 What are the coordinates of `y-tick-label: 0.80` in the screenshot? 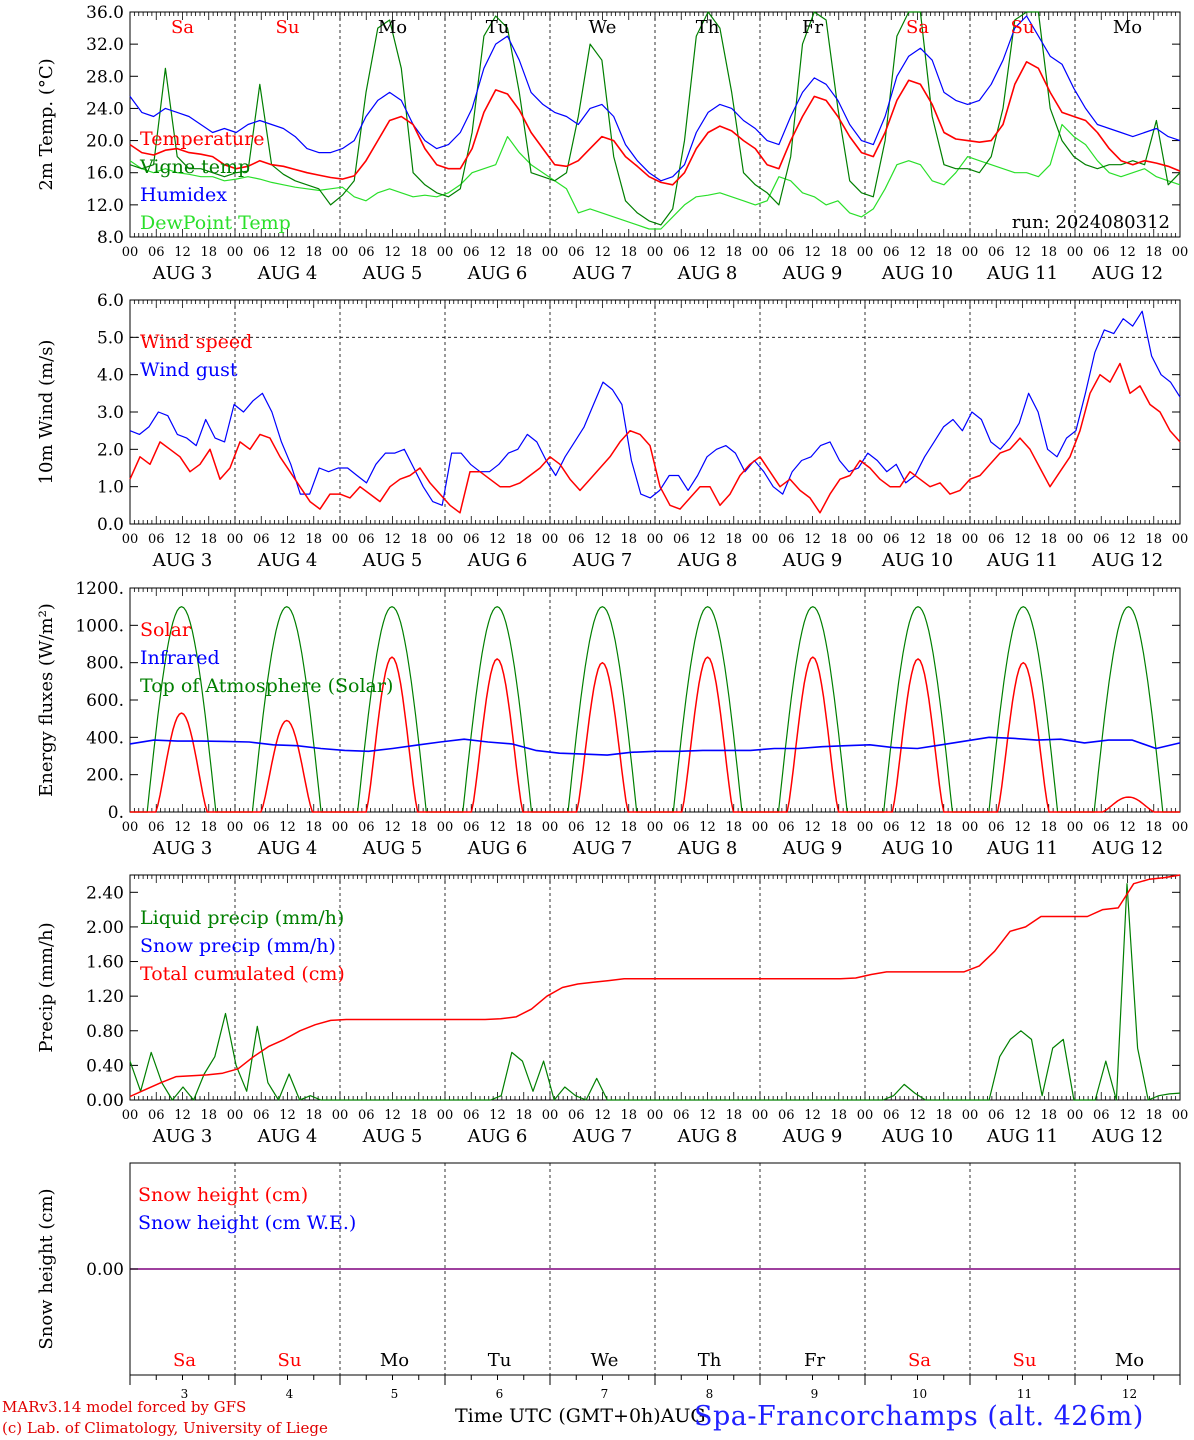 It's located at (105, 1032).